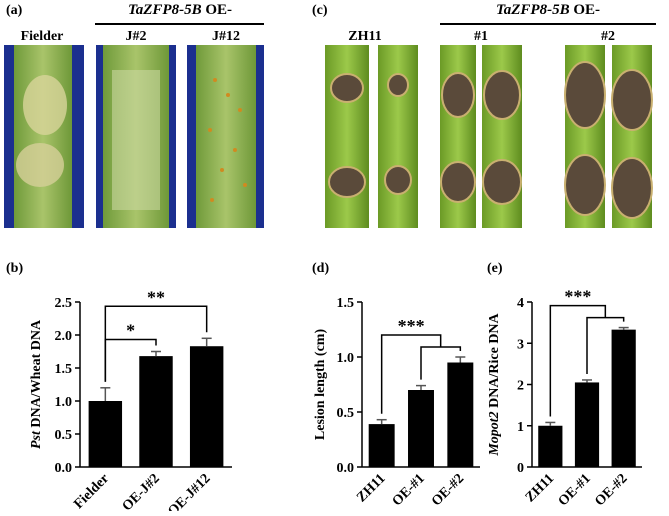 The width and height of the screenshot is (669, 516). What do you see at coordinates (520, 303) in the screenshot?
I see `y-tick-label: 4` at bounding box center [520, 303].